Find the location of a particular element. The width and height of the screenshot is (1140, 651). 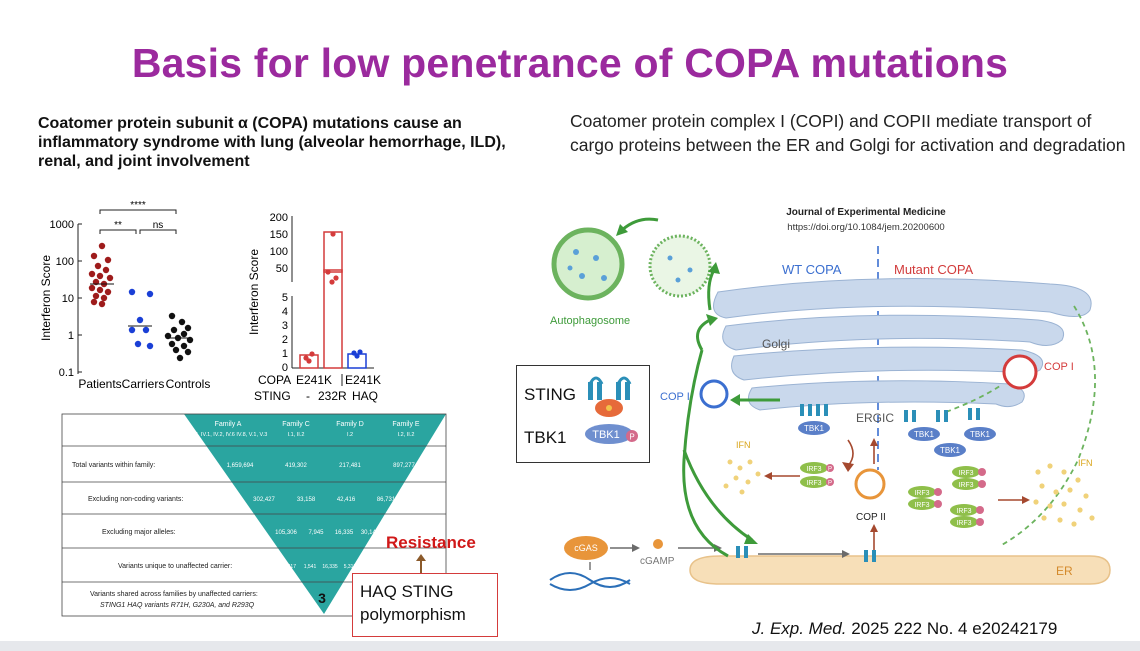

citation-journal: J. Exp. Med. is located at coordinates (799, 628).